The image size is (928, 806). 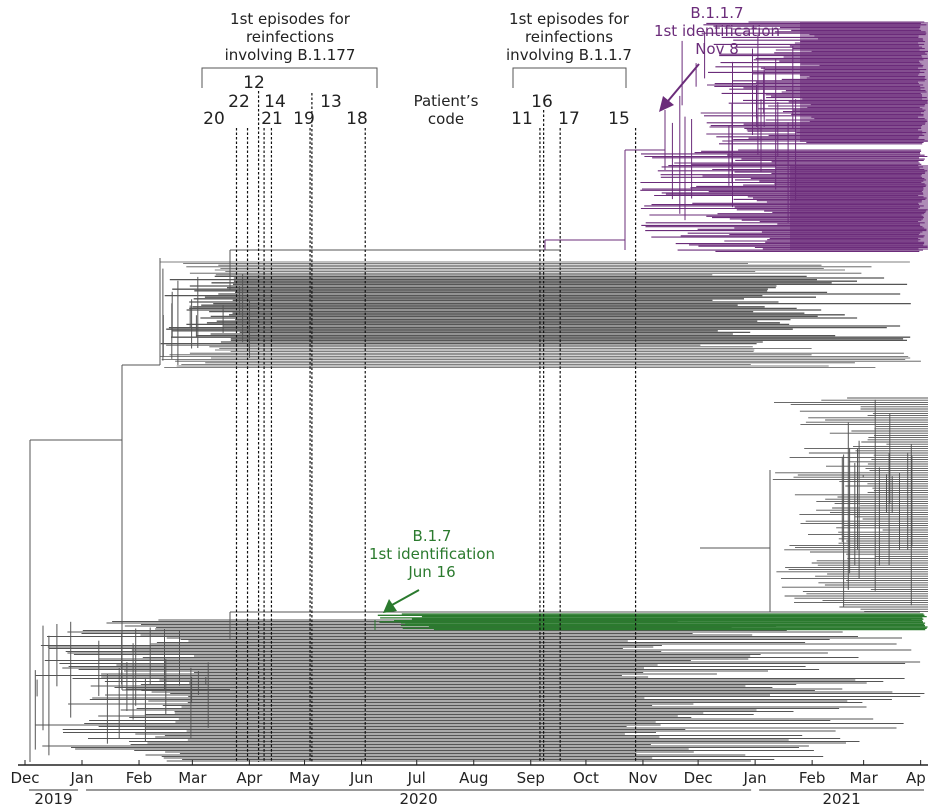 I want to click on b17-ann-line-1: B.1.7, so click(x=432, y=536).